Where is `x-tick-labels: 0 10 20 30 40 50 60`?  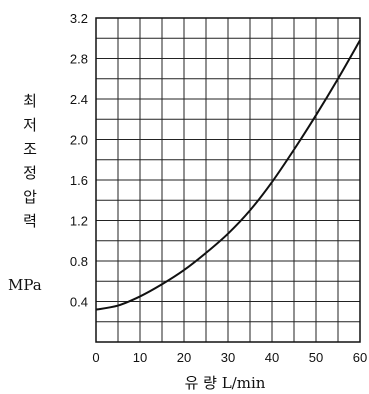 x-tick-labels: 0 10 20 30 40 50 60 is located at coordinates (229, 357).